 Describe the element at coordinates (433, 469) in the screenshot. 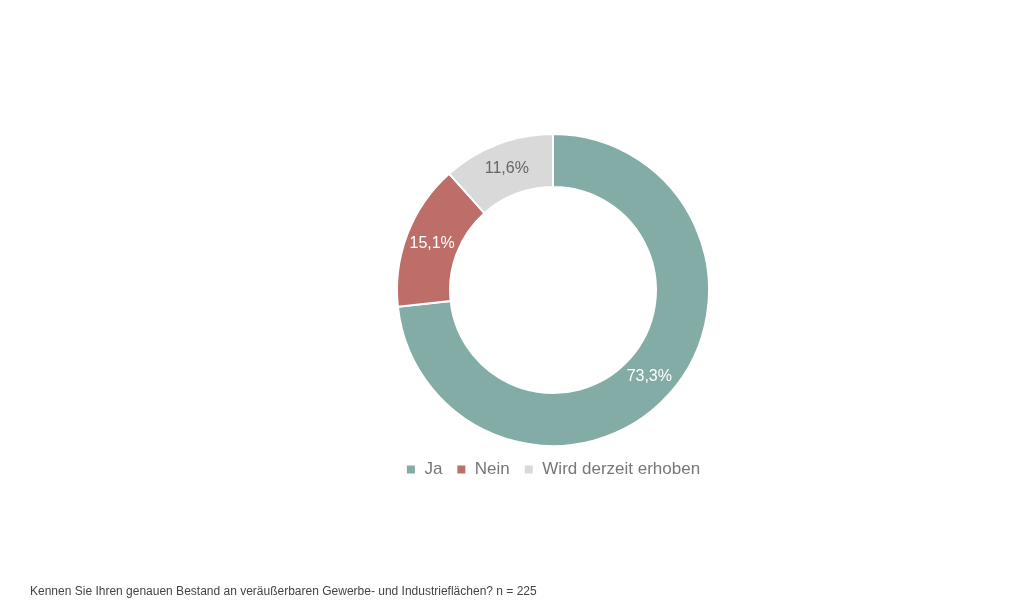

I see `legend-label: Ja` at that location.